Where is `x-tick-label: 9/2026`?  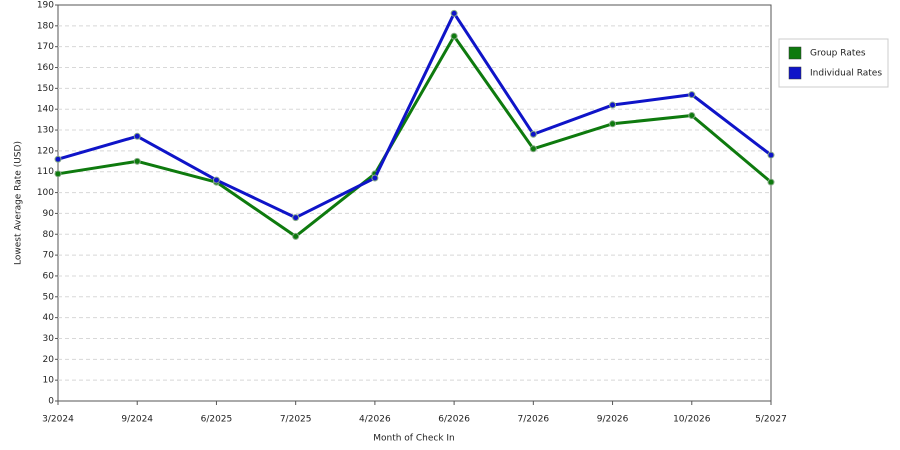
x-tick-label: 9/2026 is located at coordinates (613, 420).